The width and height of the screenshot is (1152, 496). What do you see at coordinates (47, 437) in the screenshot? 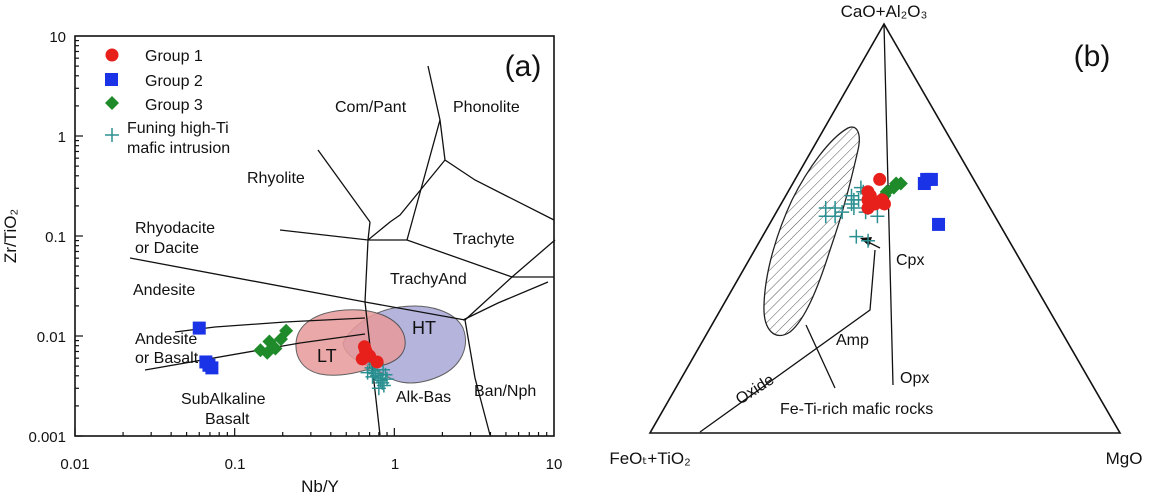
I see `y-tick-0.001: 0.001` at bounding box center [47, 437].